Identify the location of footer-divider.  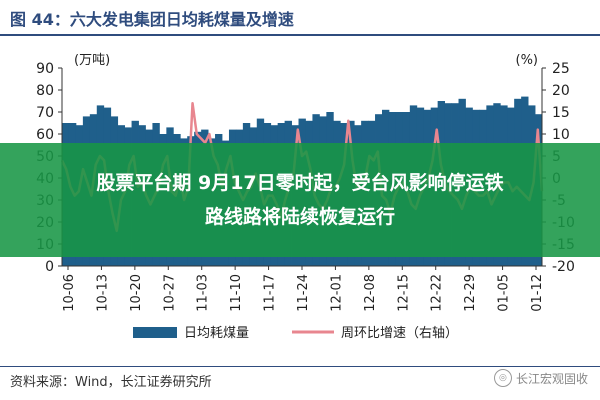
(300, 366).